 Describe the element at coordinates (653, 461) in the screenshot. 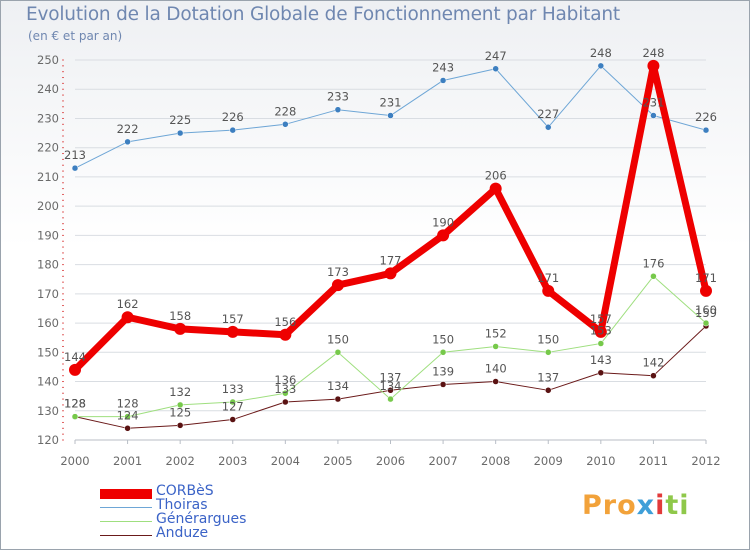

I see `x-tick-label: 2011` at that location.